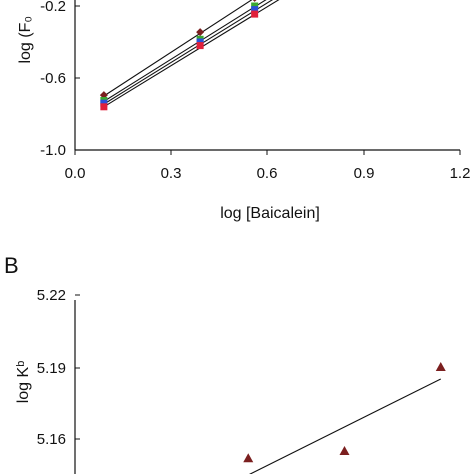 The image size is (474, 474). I want to click on panel-a-y-tick-label: -0.2, so click(53, 7).